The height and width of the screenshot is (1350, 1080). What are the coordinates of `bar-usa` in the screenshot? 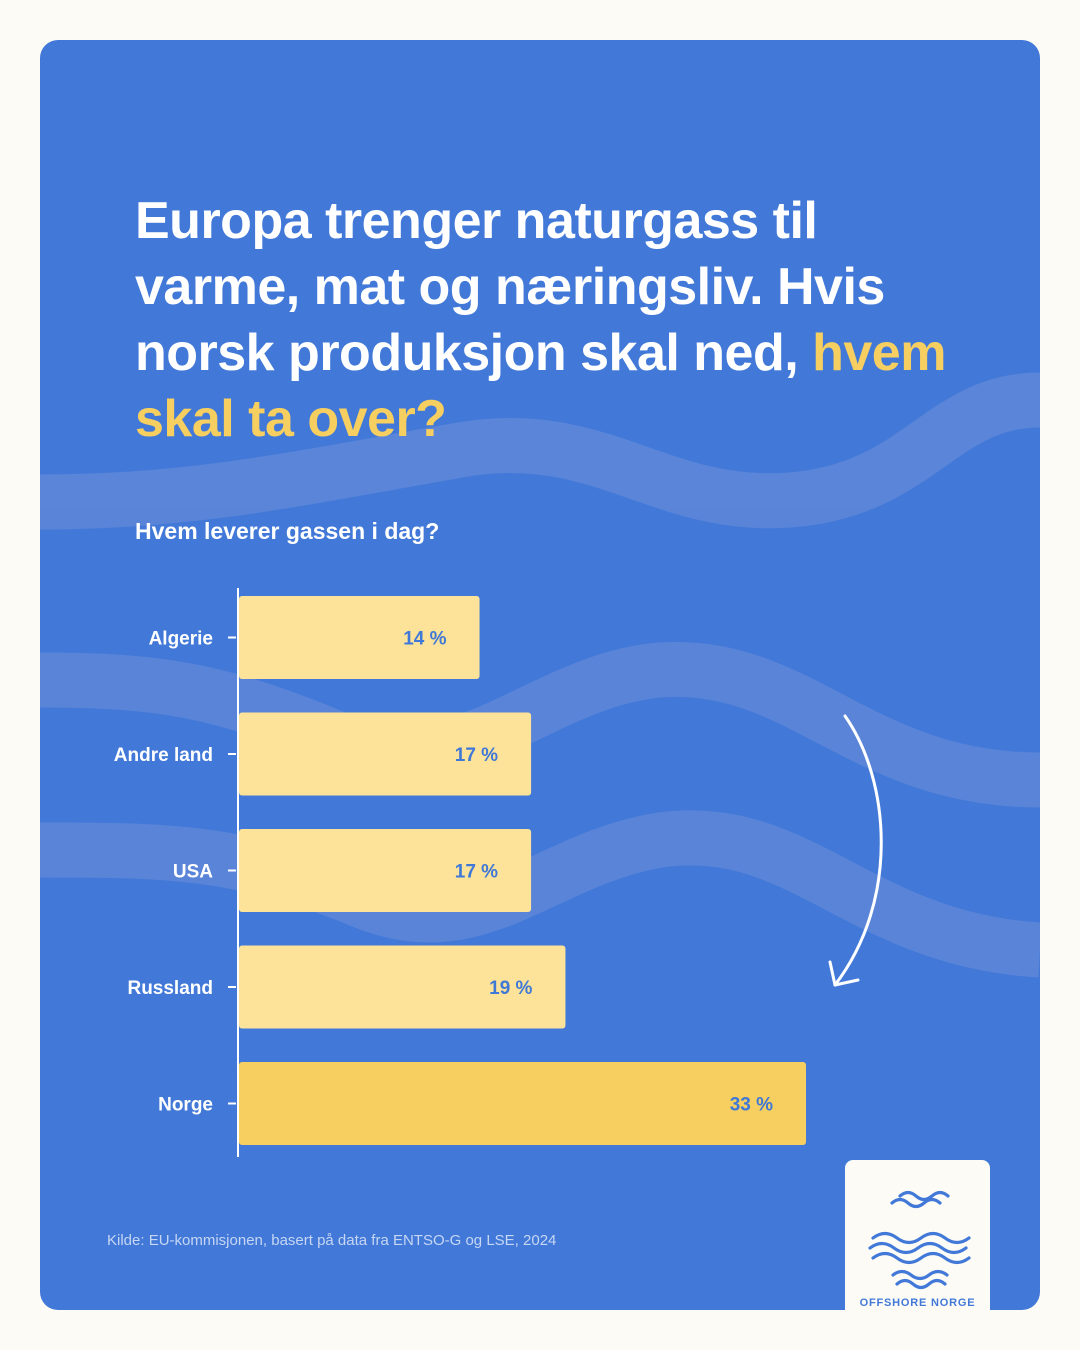 It's located at (385, 870).